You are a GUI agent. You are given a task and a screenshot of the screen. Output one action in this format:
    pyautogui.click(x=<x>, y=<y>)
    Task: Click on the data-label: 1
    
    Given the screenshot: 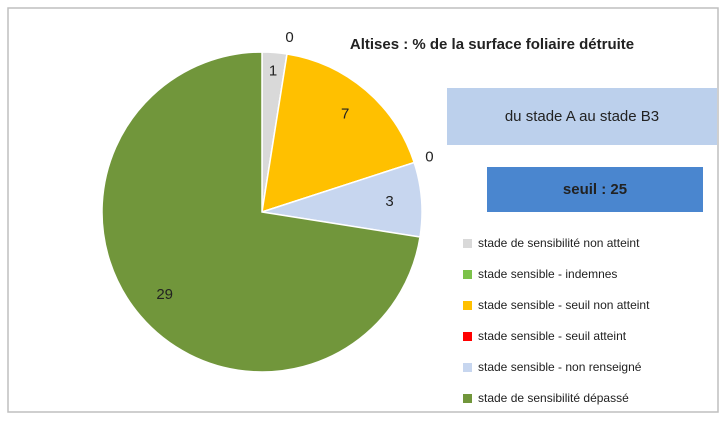 What is the action you would take?
    pyautogui.click(x=273, y=71)
    